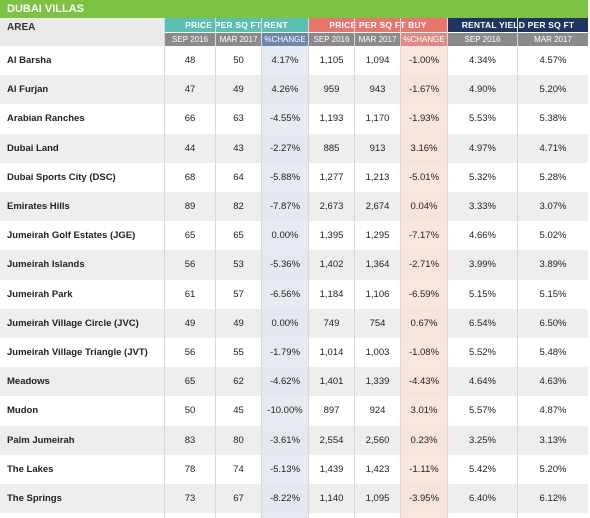 The width and height of the screenshot is (590, 518). Describe the element at coordinates (377, 469) in the screenshot. I see `table-cell: 1,423` at that location.